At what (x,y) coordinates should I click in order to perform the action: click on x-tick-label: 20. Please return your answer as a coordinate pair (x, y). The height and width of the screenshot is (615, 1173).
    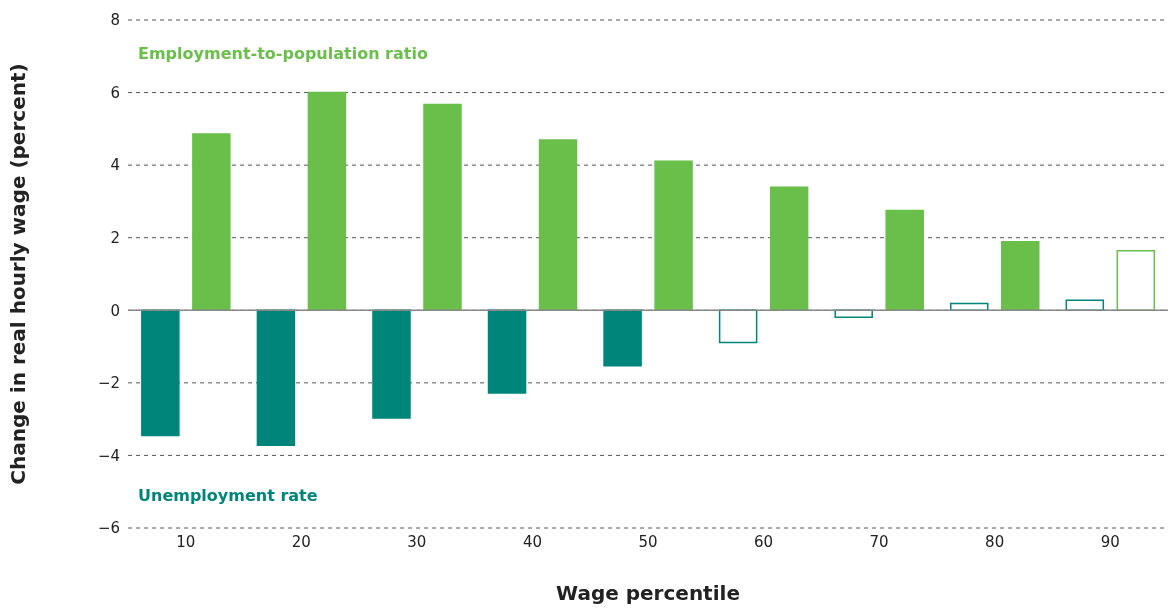
    Looking at the image, I should click on (301, 541).